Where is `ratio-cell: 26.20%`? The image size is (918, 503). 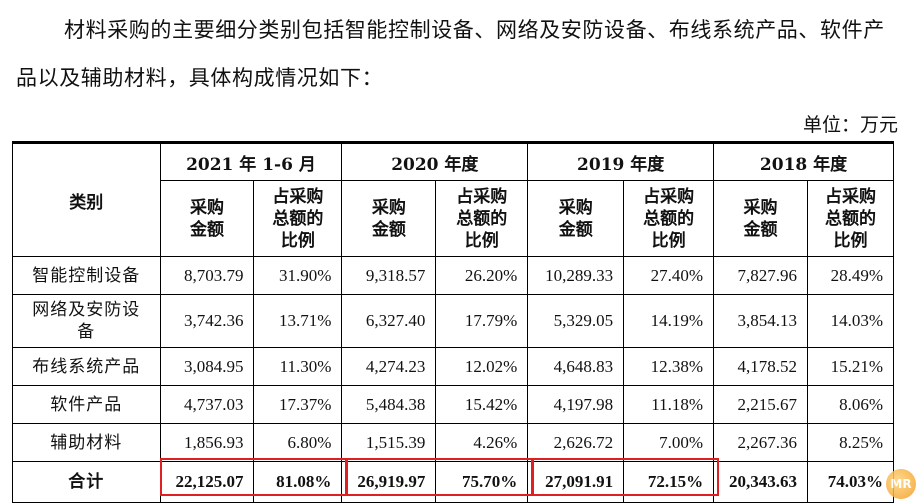
ratio-cell: 26.20% is located at coordinates (482, 275).